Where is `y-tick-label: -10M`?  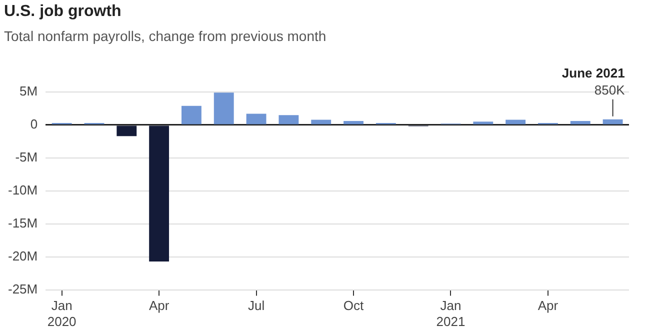 y-tick-label: -10M is located at coordinates (23, 190).